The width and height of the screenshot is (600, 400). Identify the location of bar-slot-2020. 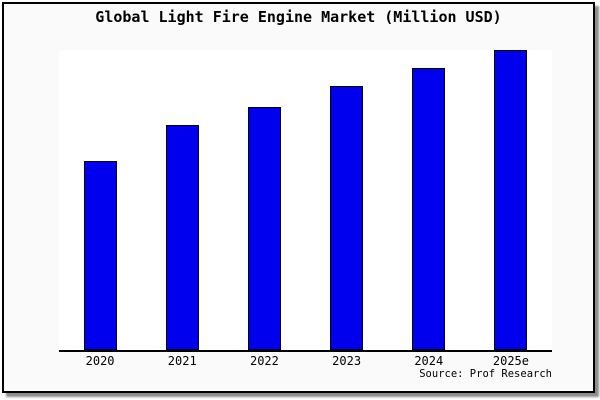
(100, 200).